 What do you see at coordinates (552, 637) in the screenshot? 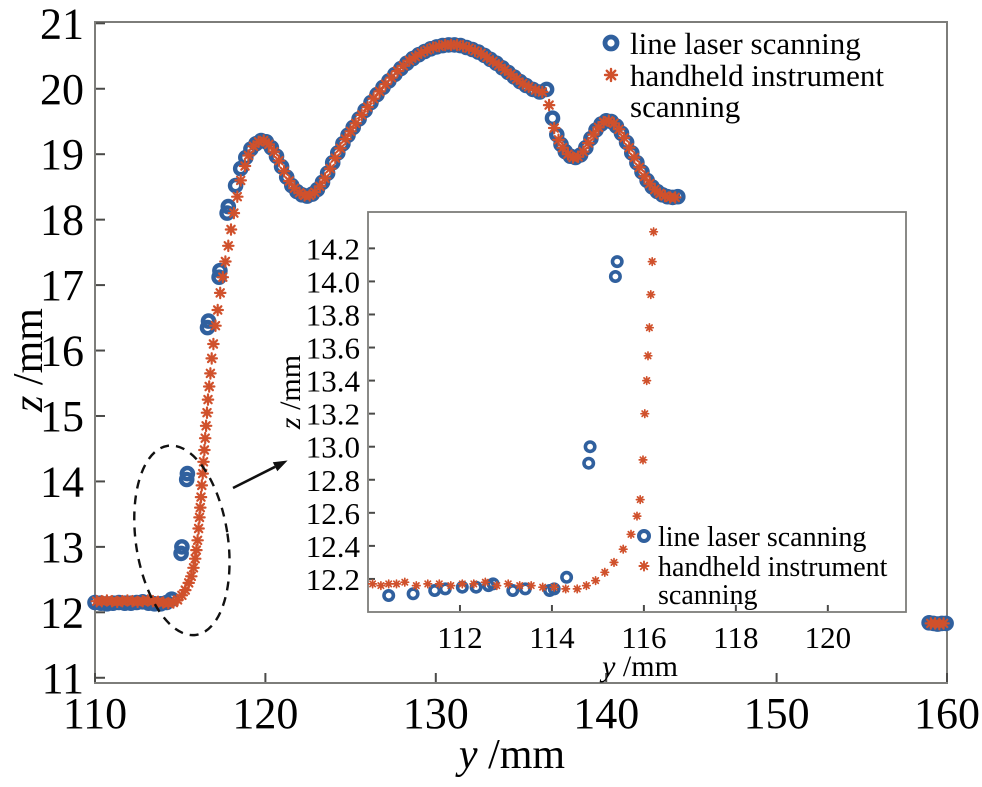
I see `x-tick-label: 114` at bounding box center [552, 637].